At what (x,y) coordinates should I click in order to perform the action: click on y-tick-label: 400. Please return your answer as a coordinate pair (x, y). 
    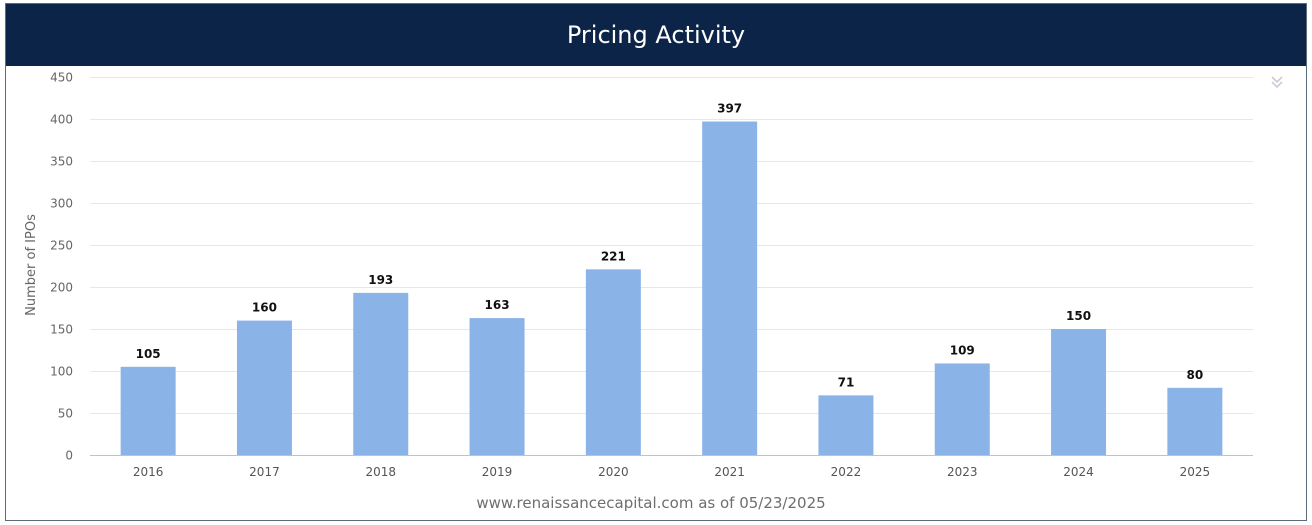
    Looking at the image, I should click on (61, 120).